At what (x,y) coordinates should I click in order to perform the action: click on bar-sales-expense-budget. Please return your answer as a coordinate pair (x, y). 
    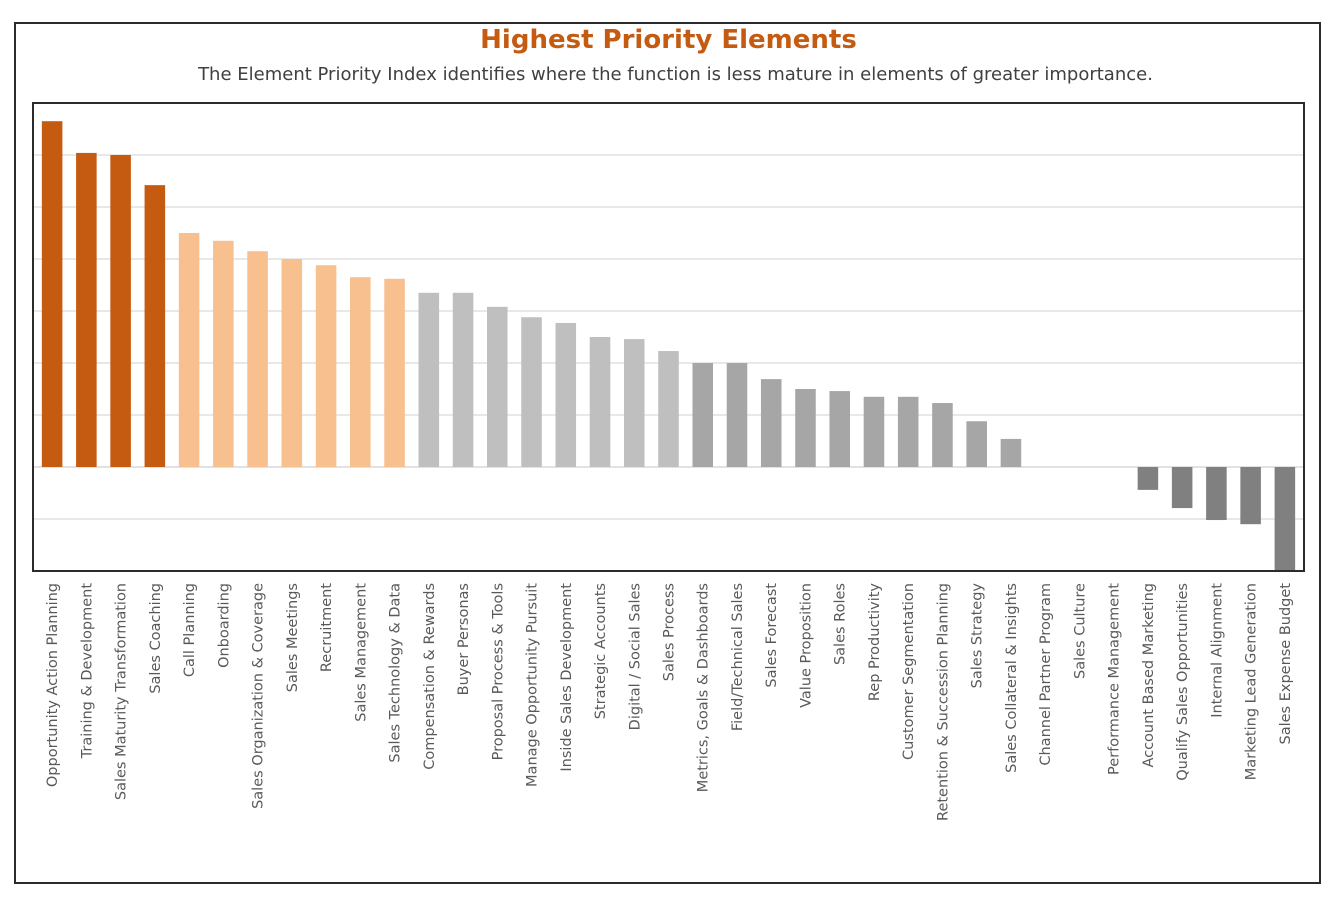
    Looking at the image, I should click on (1285, 519).